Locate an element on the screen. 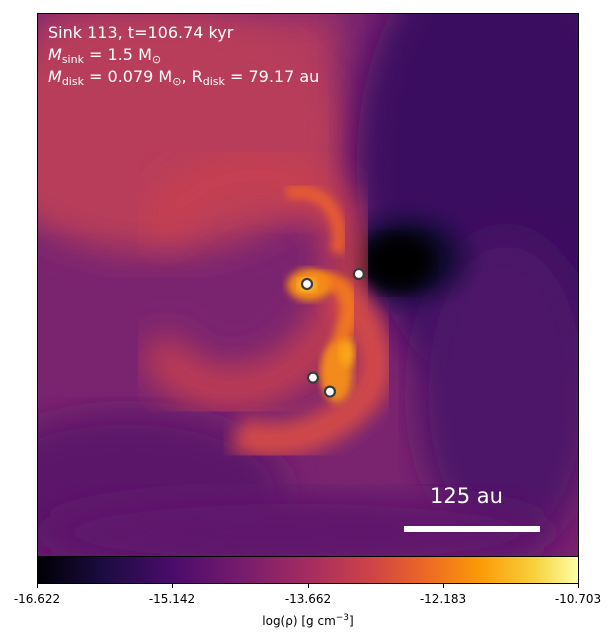 The width and height of the screenshot is (615, 644). colorbar-tick-label: -16.622 is located at coordinates (37, 599).